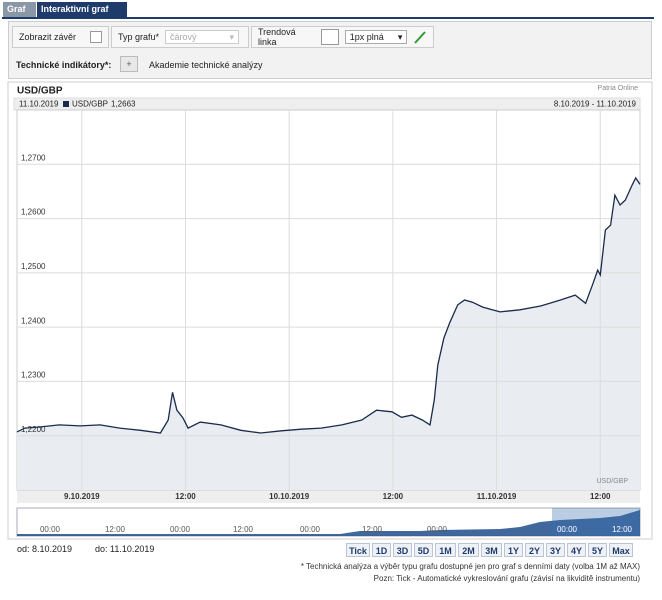 Image resolution: width=662 pixels, height=600 pixels. I want to click on to-date: do: 11.10.2019, so click(125, 549).